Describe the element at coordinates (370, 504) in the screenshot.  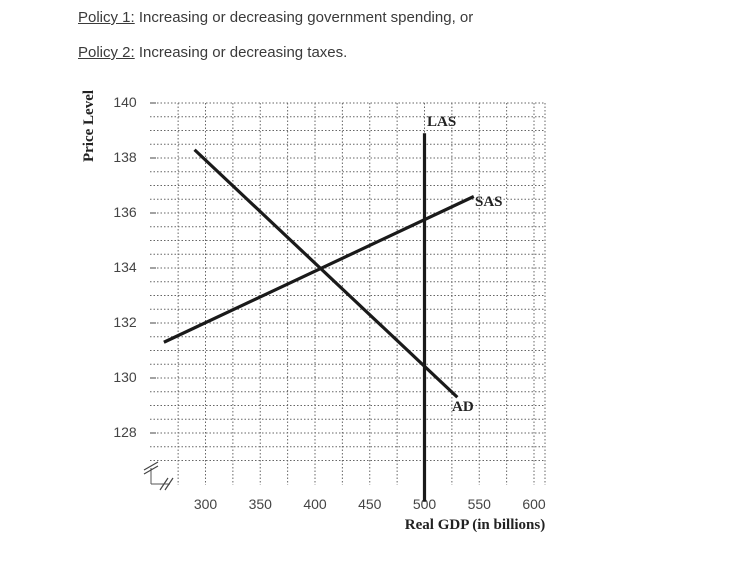
I see `x-tick-label: 450` at that location.